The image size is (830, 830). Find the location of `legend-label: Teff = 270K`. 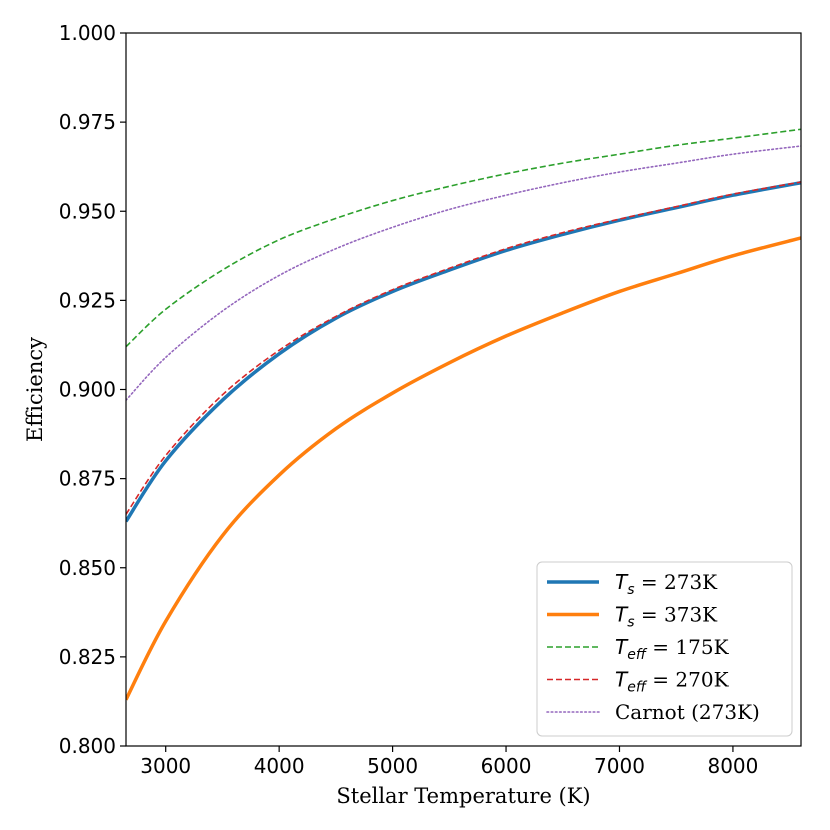

legend-label: Teff = 270K is located at coordinates (672, 682).